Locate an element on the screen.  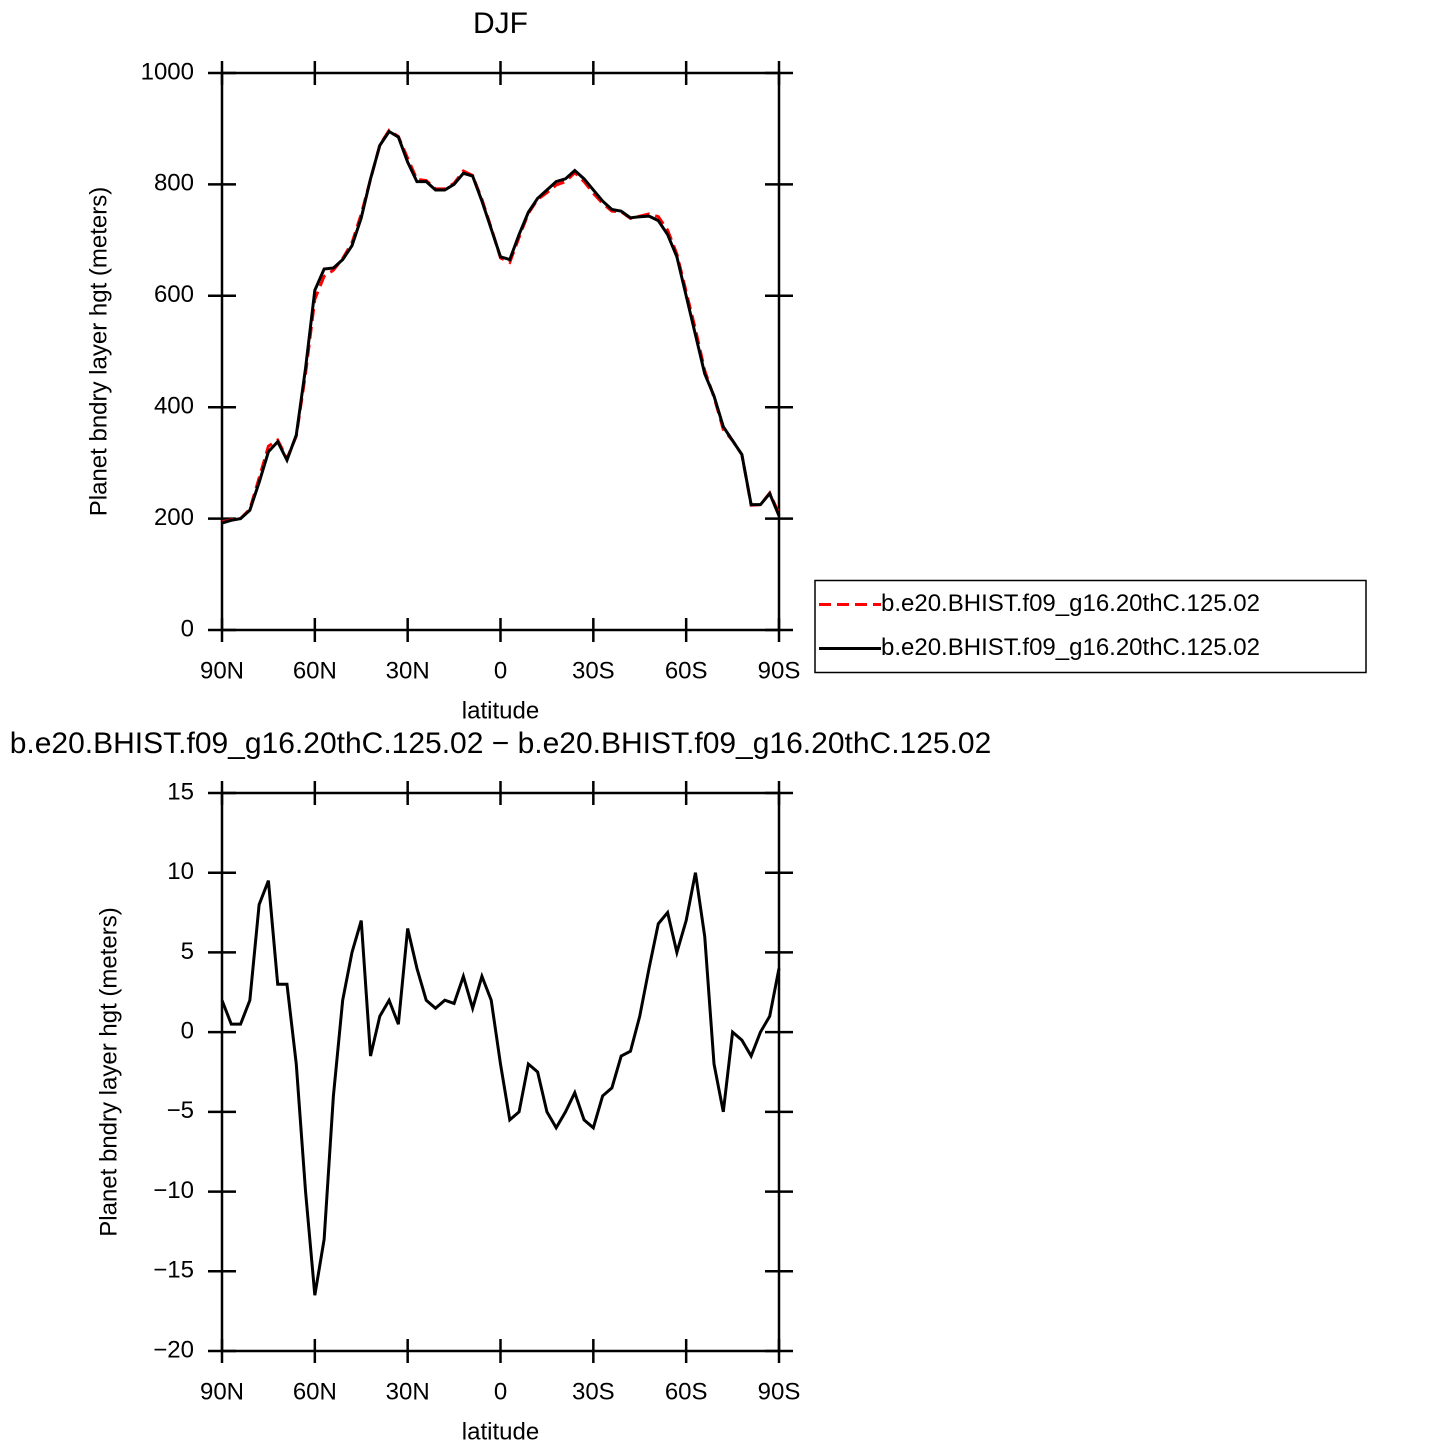
legend-box is located at coordinates (1090, 626).